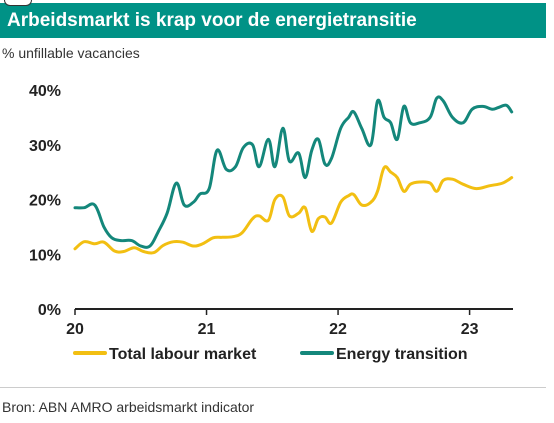 This screenshot has width=554, height=423. Describe the element at coordinates (45, 255) in the screenshot. I see `y-tick-label: 10%` at that location.